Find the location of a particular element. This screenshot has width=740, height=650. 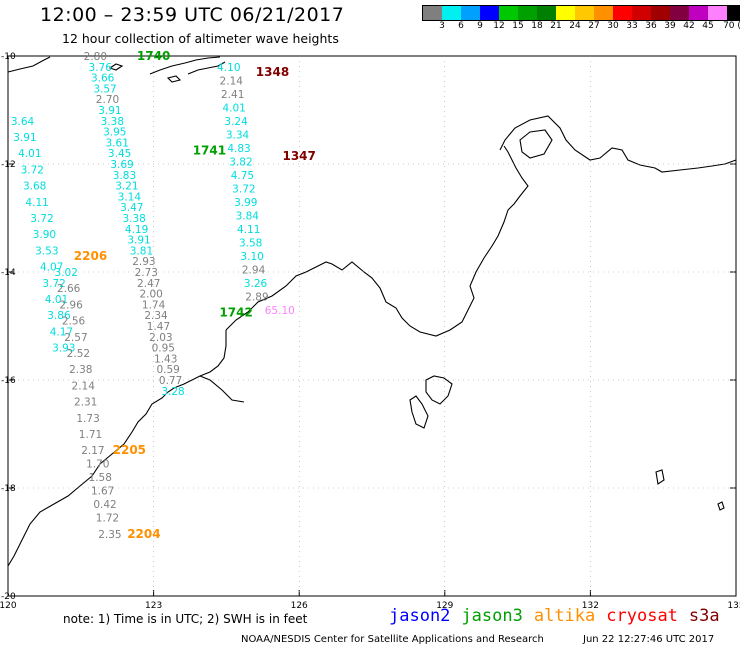

wave-height-value: 3.86 is located at coordinates (59, 316).